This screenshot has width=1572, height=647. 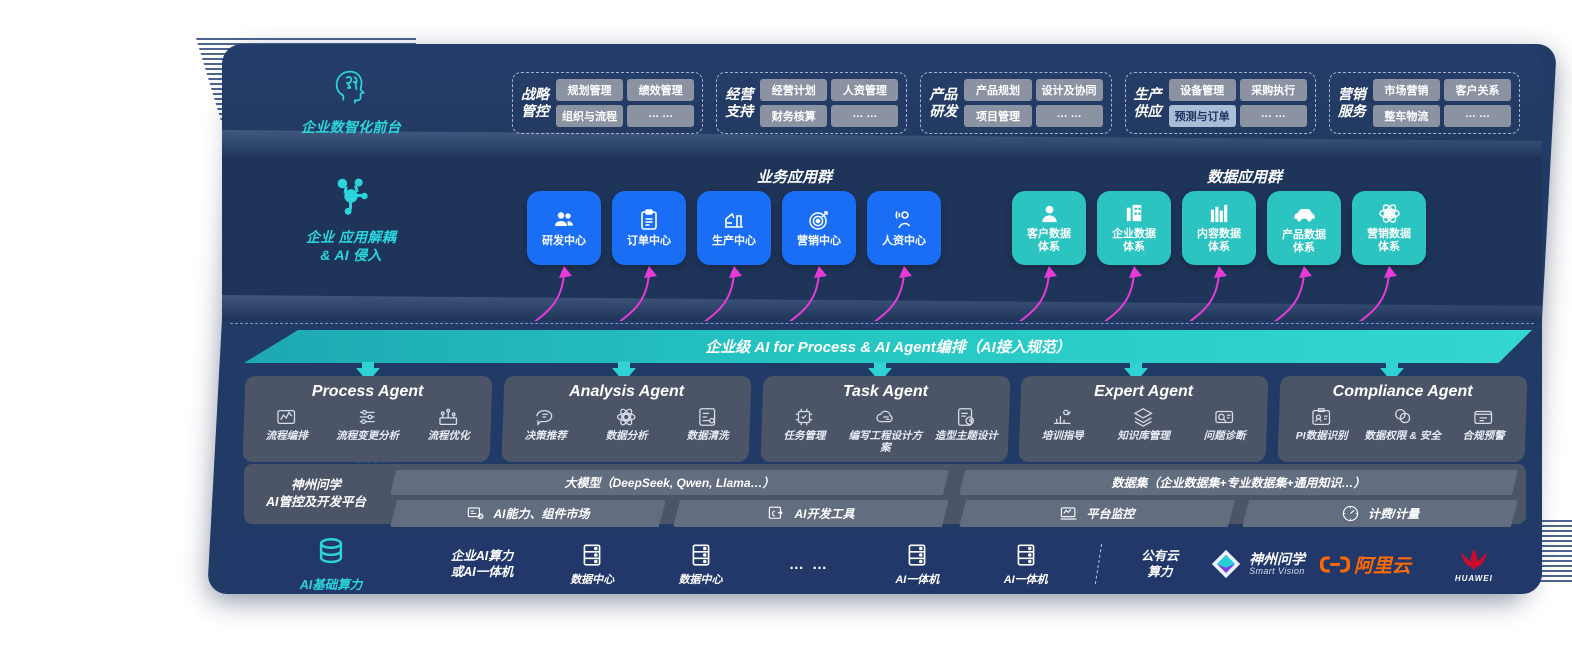 I want to click on optimize-icon, so click(x=448, y=416).